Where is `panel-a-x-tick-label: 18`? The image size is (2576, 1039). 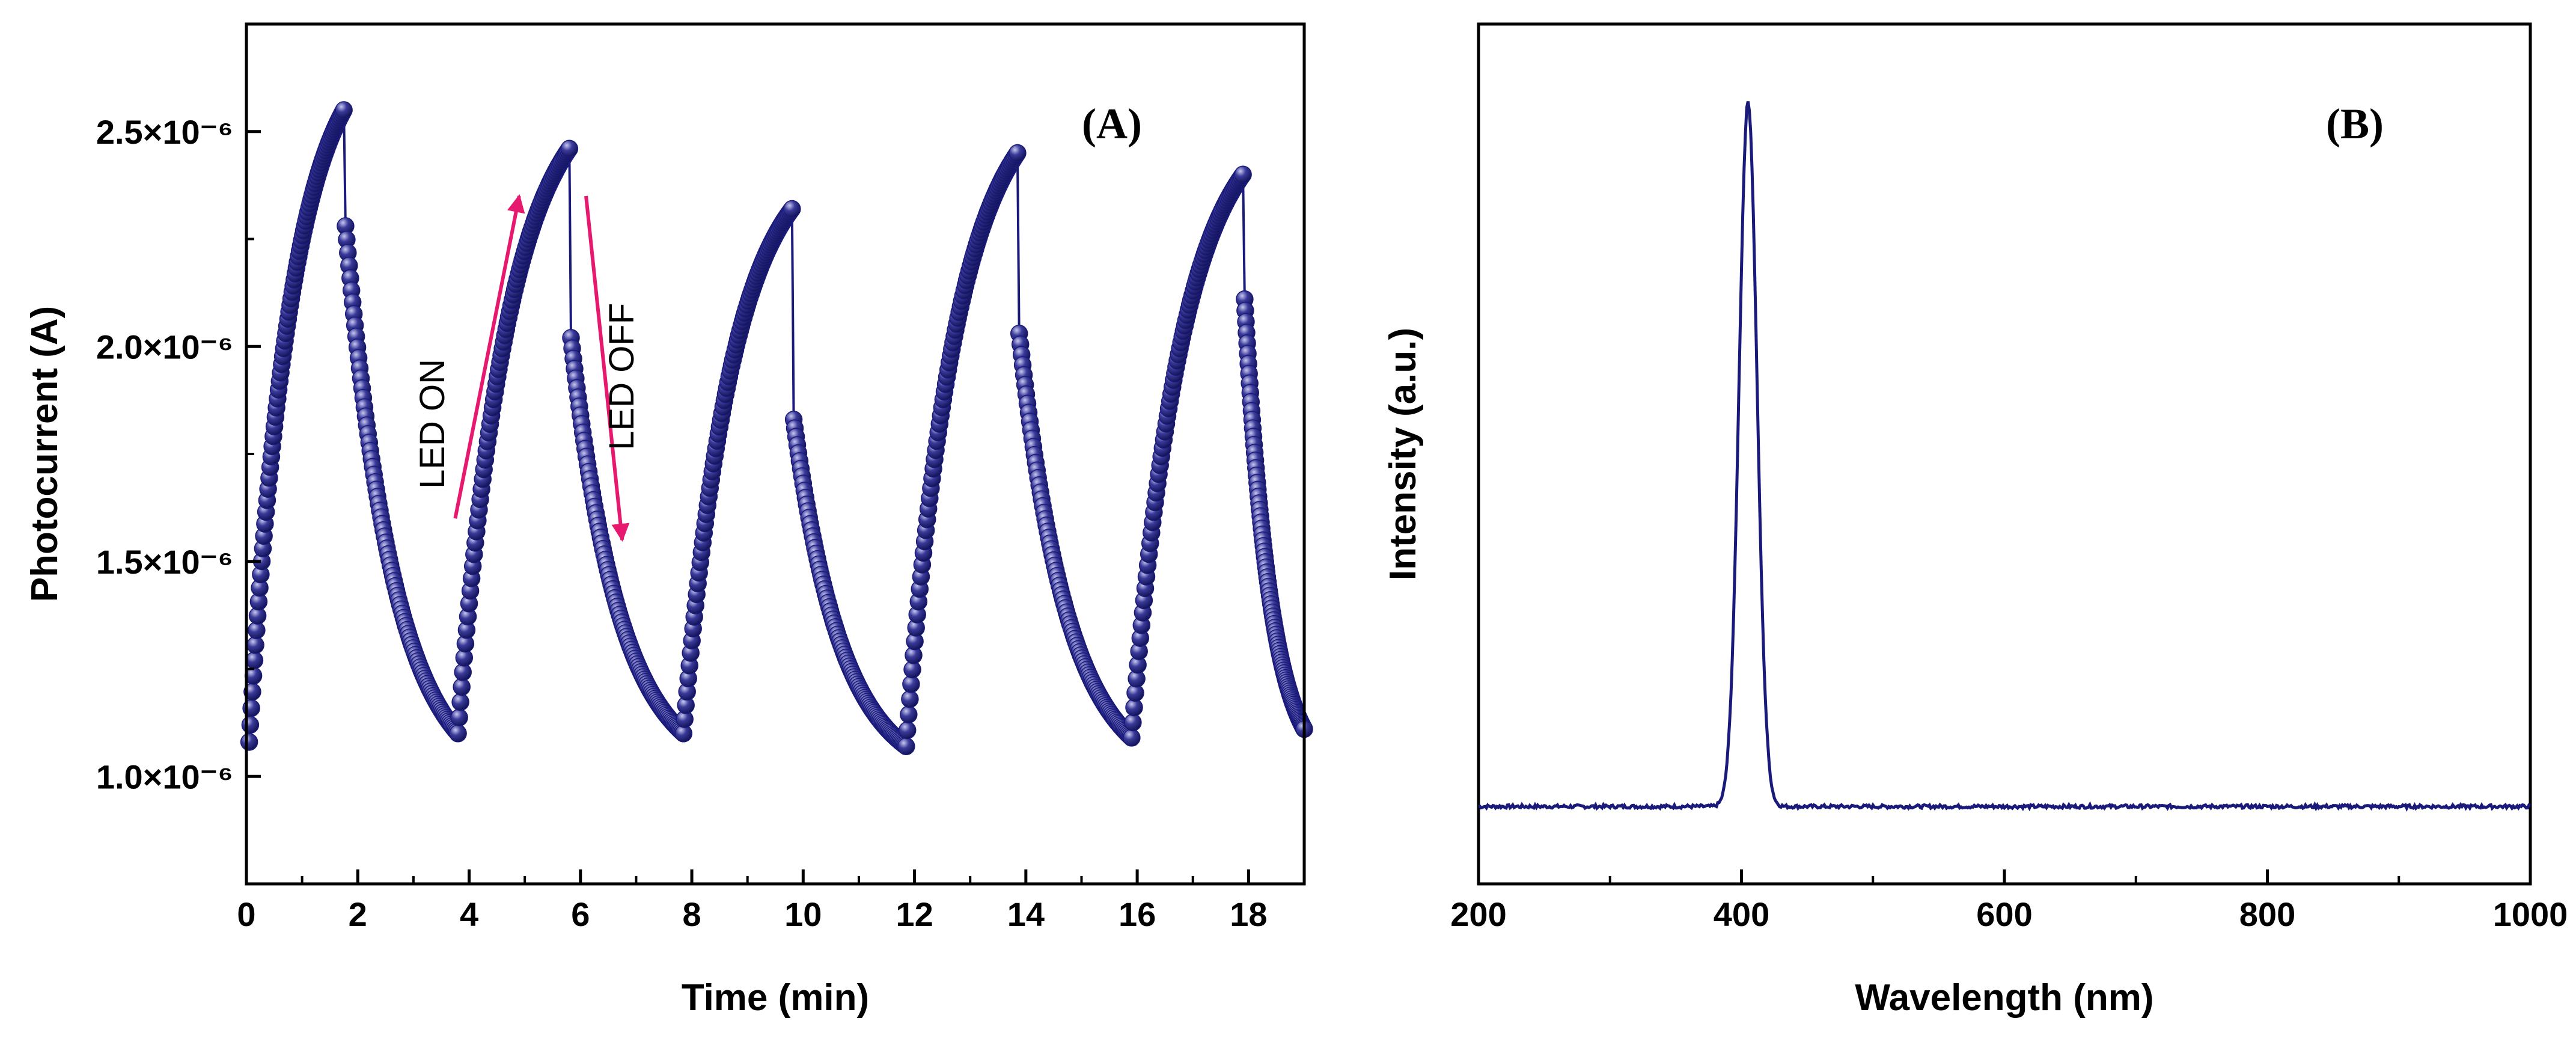 panel-a-x-tick-label: 18 is located at coordinates (1248, 914).